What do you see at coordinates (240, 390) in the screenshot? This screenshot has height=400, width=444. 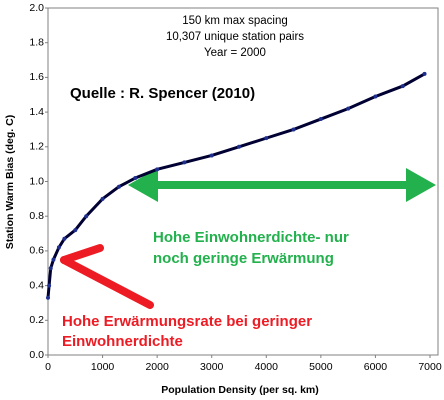 I see `x-axis-label: Population Density (per sq. km)` at bounding box center [240, 390].